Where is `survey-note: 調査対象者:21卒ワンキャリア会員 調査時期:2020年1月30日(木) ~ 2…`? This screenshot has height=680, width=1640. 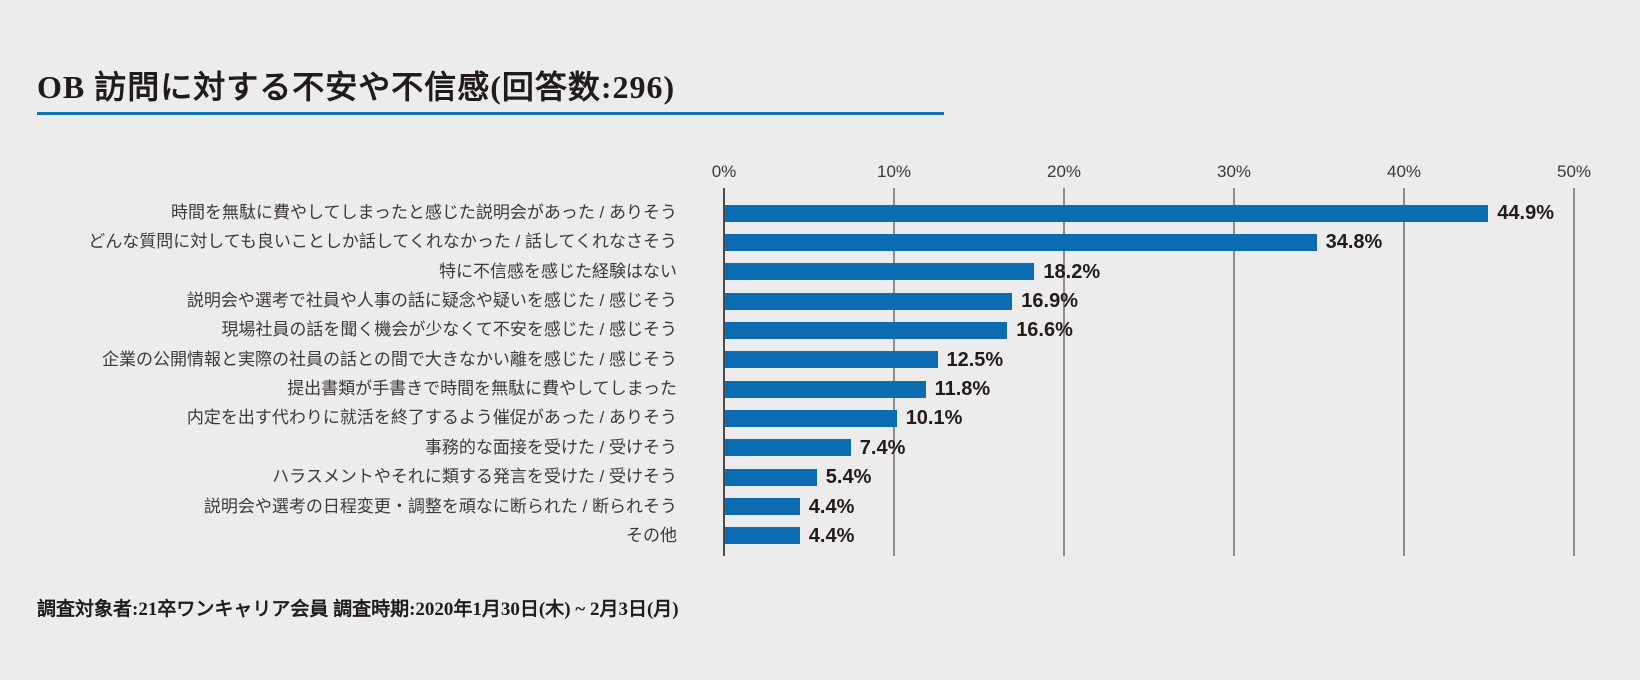 survey-note: 調査対象者:21卒ワンキャリア会員 調査時期:2020年1月30日(木) ~ 2… is located at coordinates (358, 609).